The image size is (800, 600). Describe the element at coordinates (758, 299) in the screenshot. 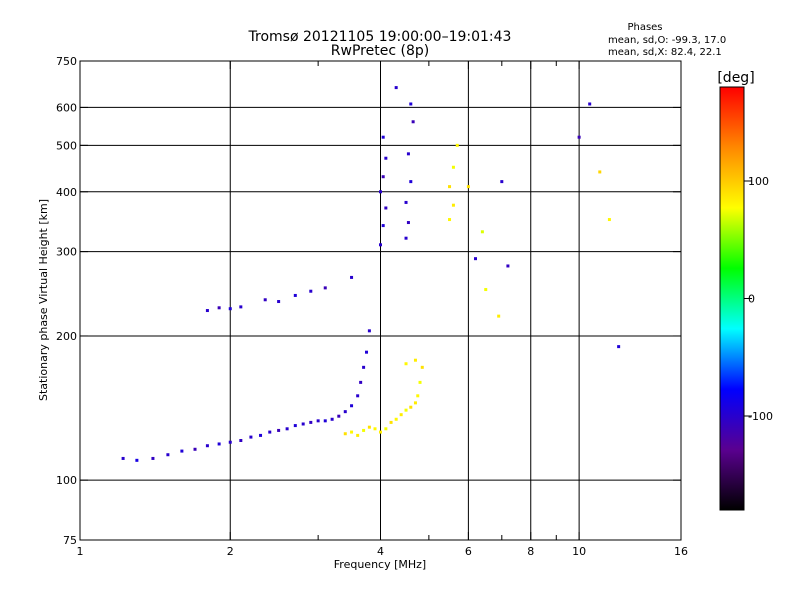

I see `colorbar-ticks: 100 0 -100` at that location.